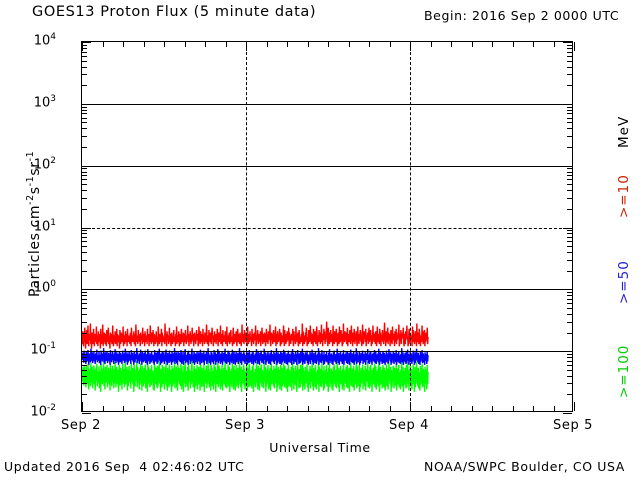 The height and width of the screenshot is (480, 640). What do you see at coordinates (43, 411) in the screenshot?
I see `y-tick-label: 10⁻²` at bounding box center [43, 411].